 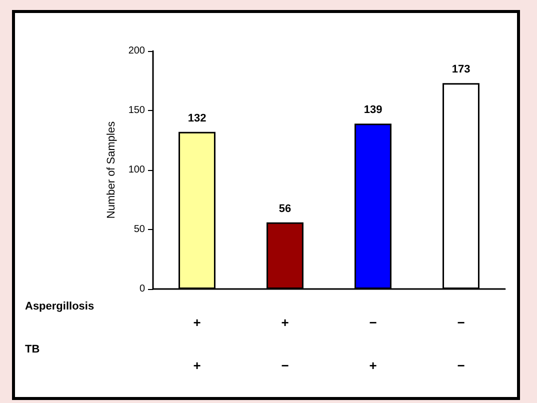 I want to click on data-label: 132, so click(x=197, y=118).